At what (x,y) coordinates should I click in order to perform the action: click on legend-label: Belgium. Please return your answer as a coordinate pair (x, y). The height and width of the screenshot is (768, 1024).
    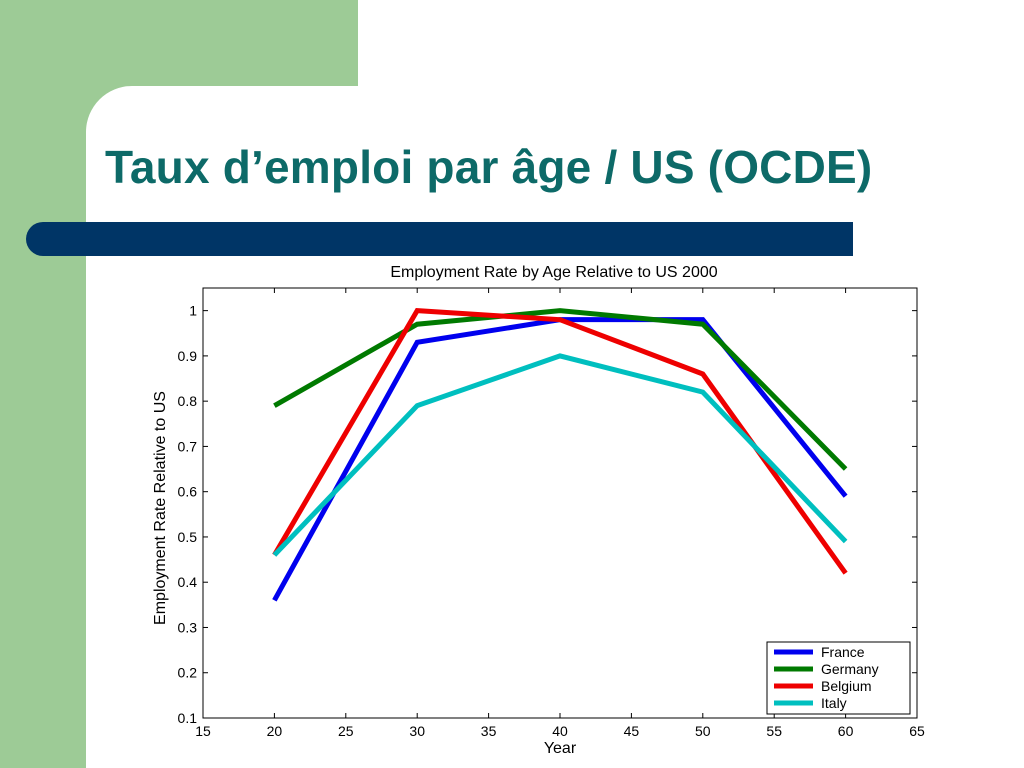
    Looking at the image, I should click on (846, 686).